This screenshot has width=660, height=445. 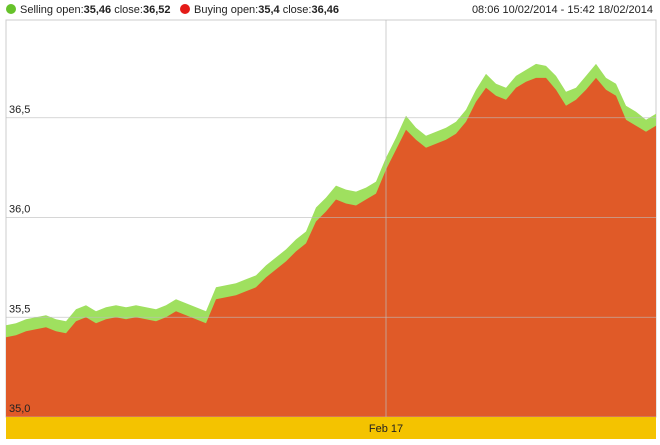 I want to click on legend-value: 35,4, so click(x=269, y=10).